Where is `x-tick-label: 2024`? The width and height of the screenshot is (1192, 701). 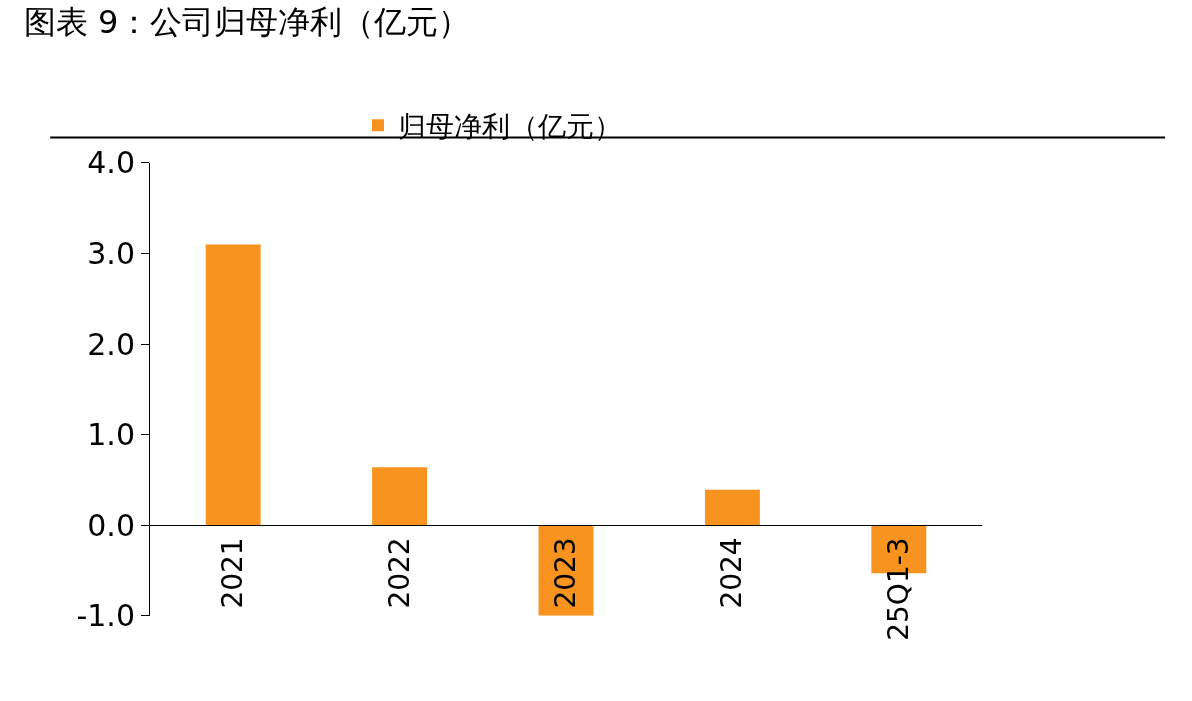
x-tick-label: 2024 is located at coordinates (732, 573).